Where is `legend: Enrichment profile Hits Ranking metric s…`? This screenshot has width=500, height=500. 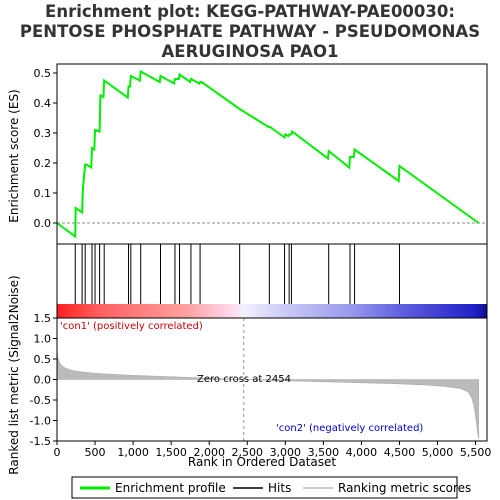 legend: Enrichment profile Hits Ranking metric s… is located at coordinates (271, 487).